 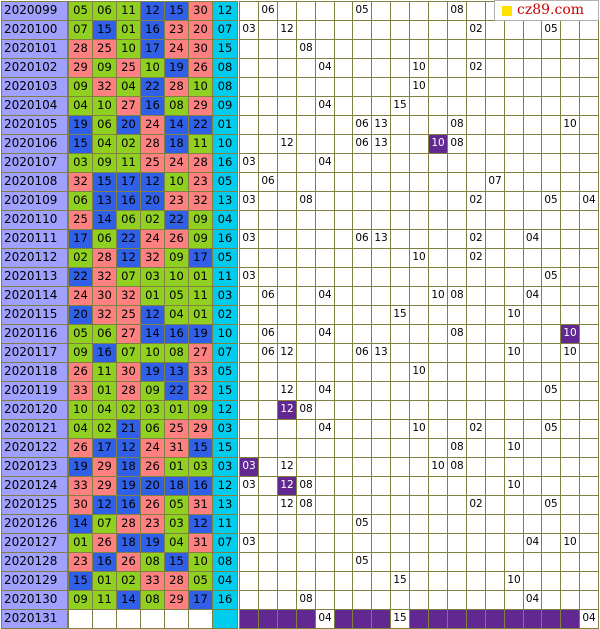 What do you see at coordinates (34, 68) in the screenshot?
I see `period-label: 2020102` at bounding box center [34, 68].